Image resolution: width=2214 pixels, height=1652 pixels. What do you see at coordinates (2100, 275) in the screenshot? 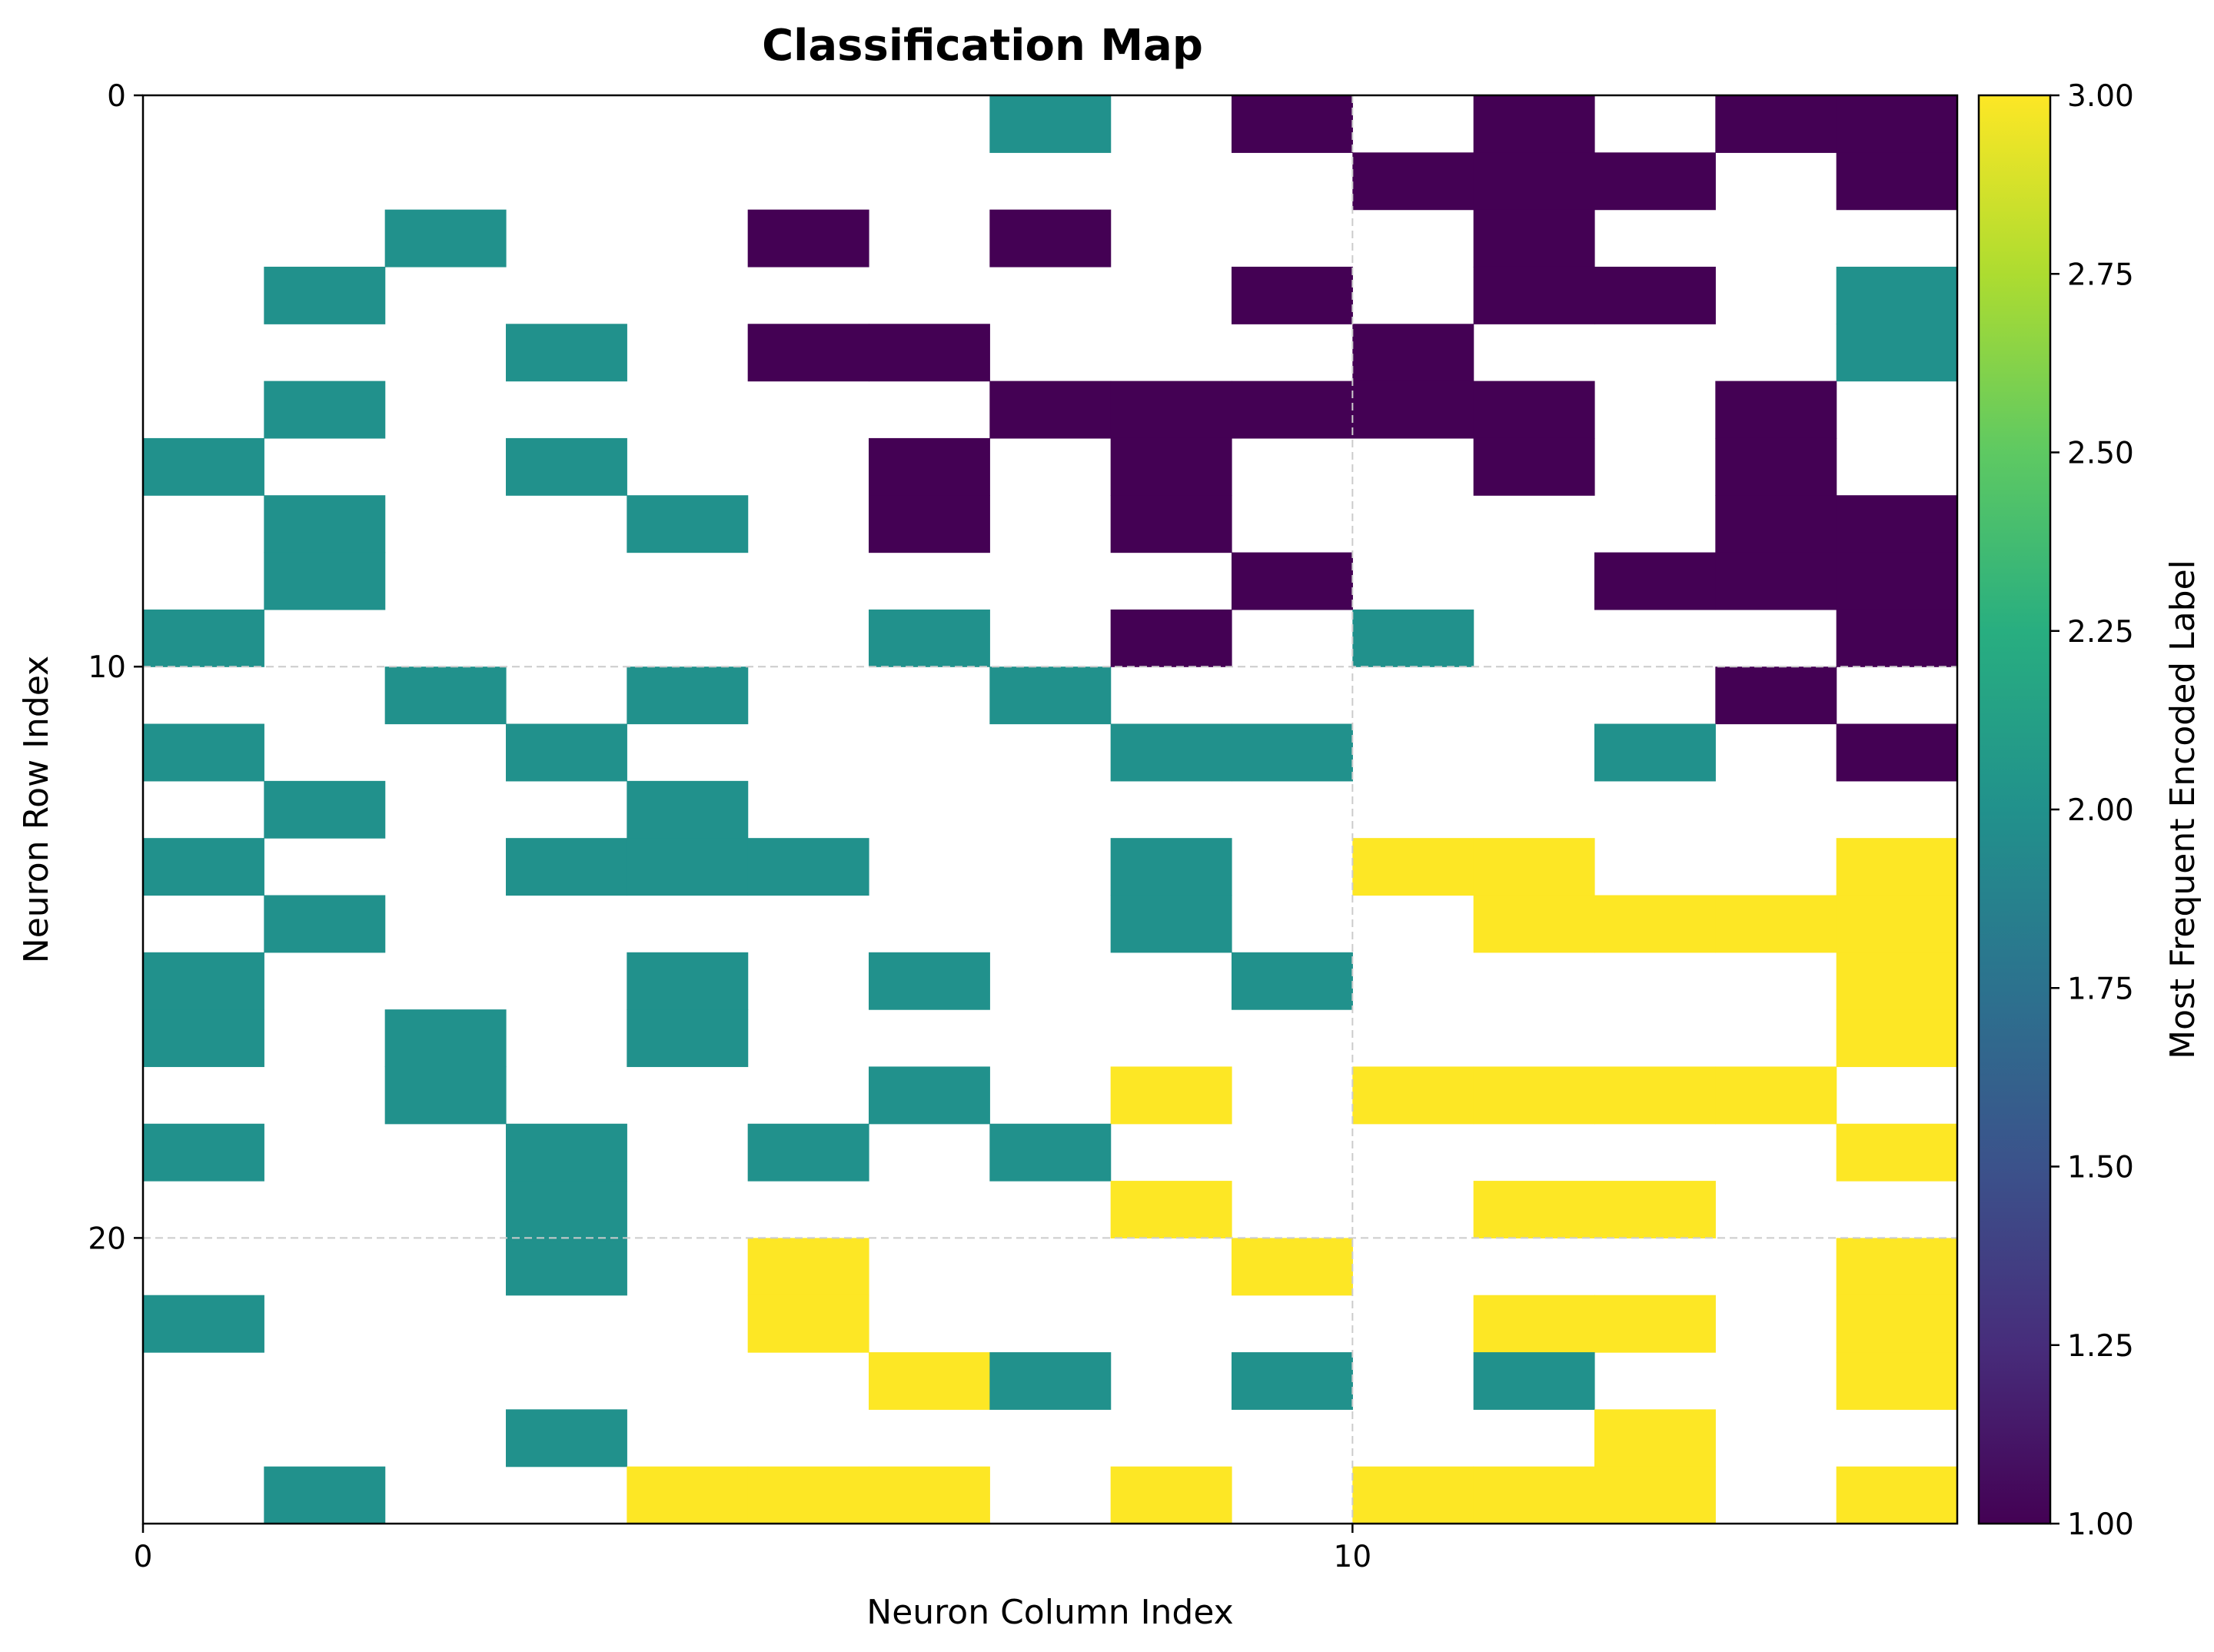
I see `colorbar-tick-label: 2.75` at bounding box center [2100, 275].